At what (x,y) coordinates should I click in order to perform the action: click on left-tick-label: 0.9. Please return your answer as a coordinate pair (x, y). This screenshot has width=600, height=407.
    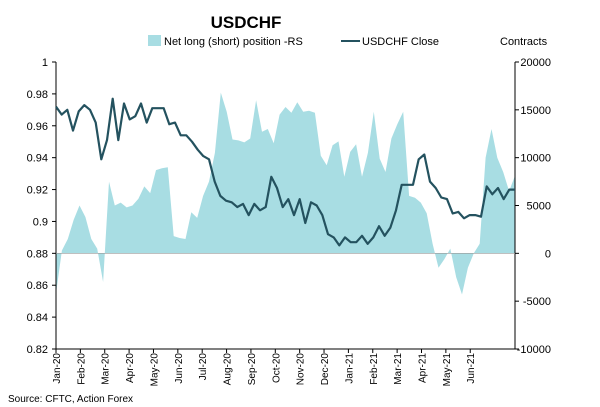
    Looking at the image, I should click on (40, 222).